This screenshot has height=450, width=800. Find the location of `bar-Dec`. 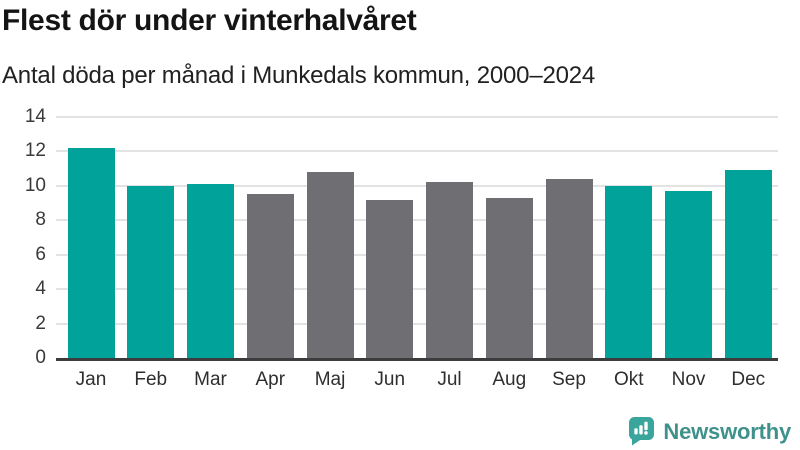

bar-Dec is located at coordinates (748, 264).